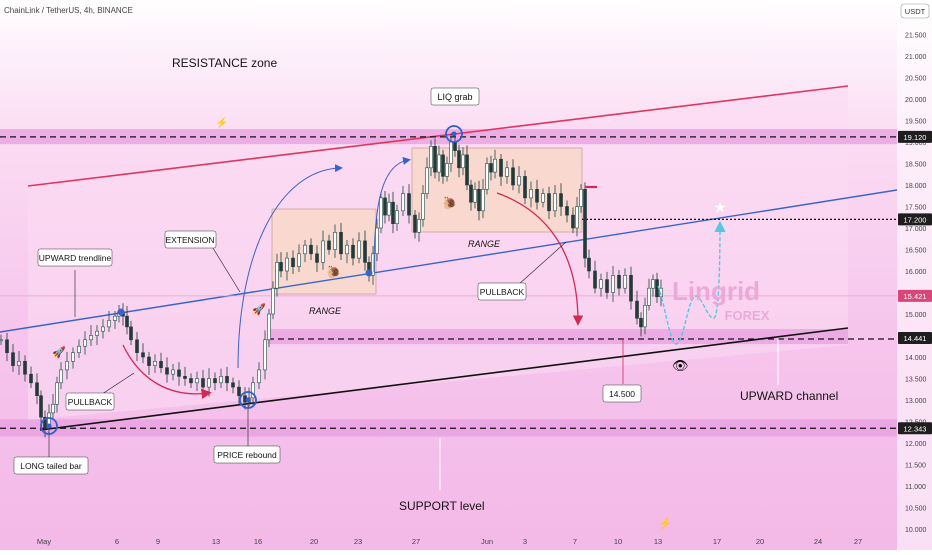  Describe the element at coordinates (525, 541) in the screenshot. I see `x-tick-label: 3` at that location.